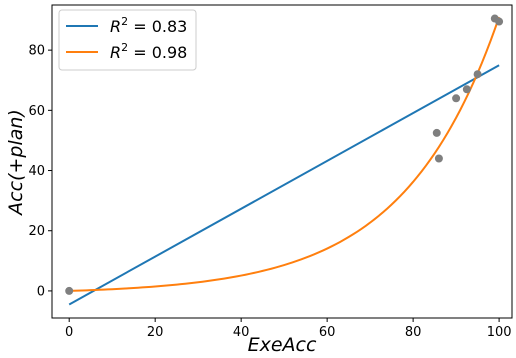 The height and width of the screenshot is (358, 516). Describe the element at coordinates (41, 291) in the screenshot. I see `y-tick-label: 0` at that location.